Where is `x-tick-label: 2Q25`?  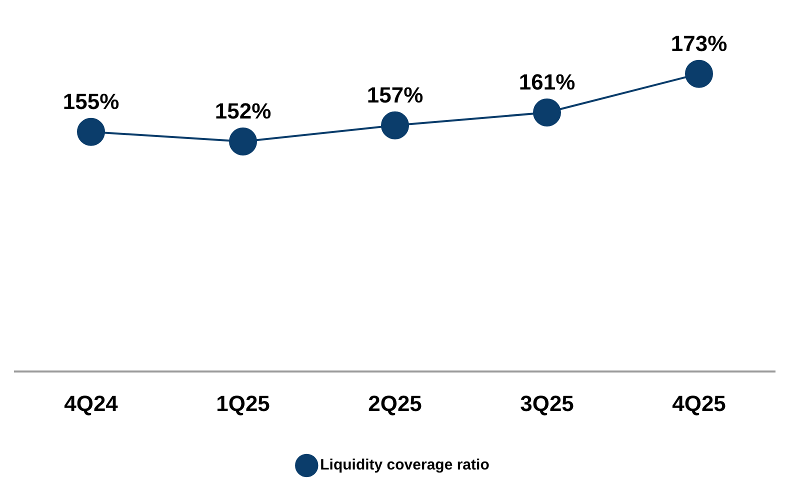
x-tick-label: 2Q25 is located at coordinates (395, 403).